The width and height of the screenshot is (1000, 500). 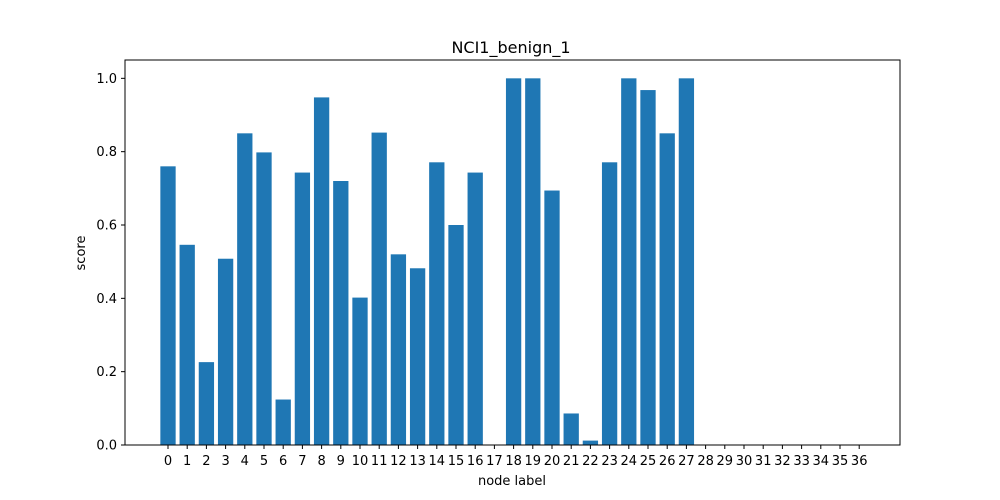 I want to click on x-tick-label: 6, so click(x=283, y=461).